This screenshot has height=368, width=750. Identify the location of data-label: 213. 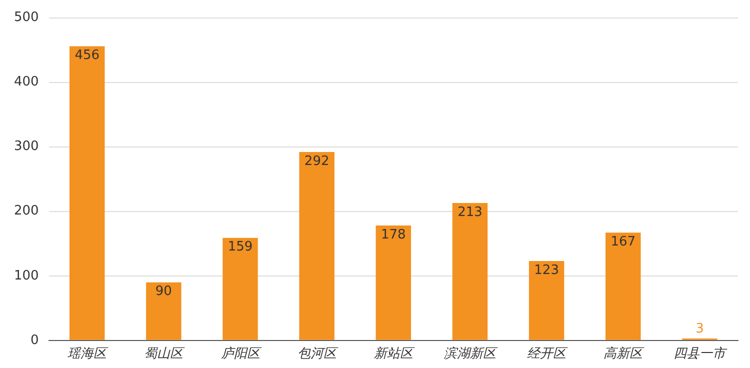
(470, 212).